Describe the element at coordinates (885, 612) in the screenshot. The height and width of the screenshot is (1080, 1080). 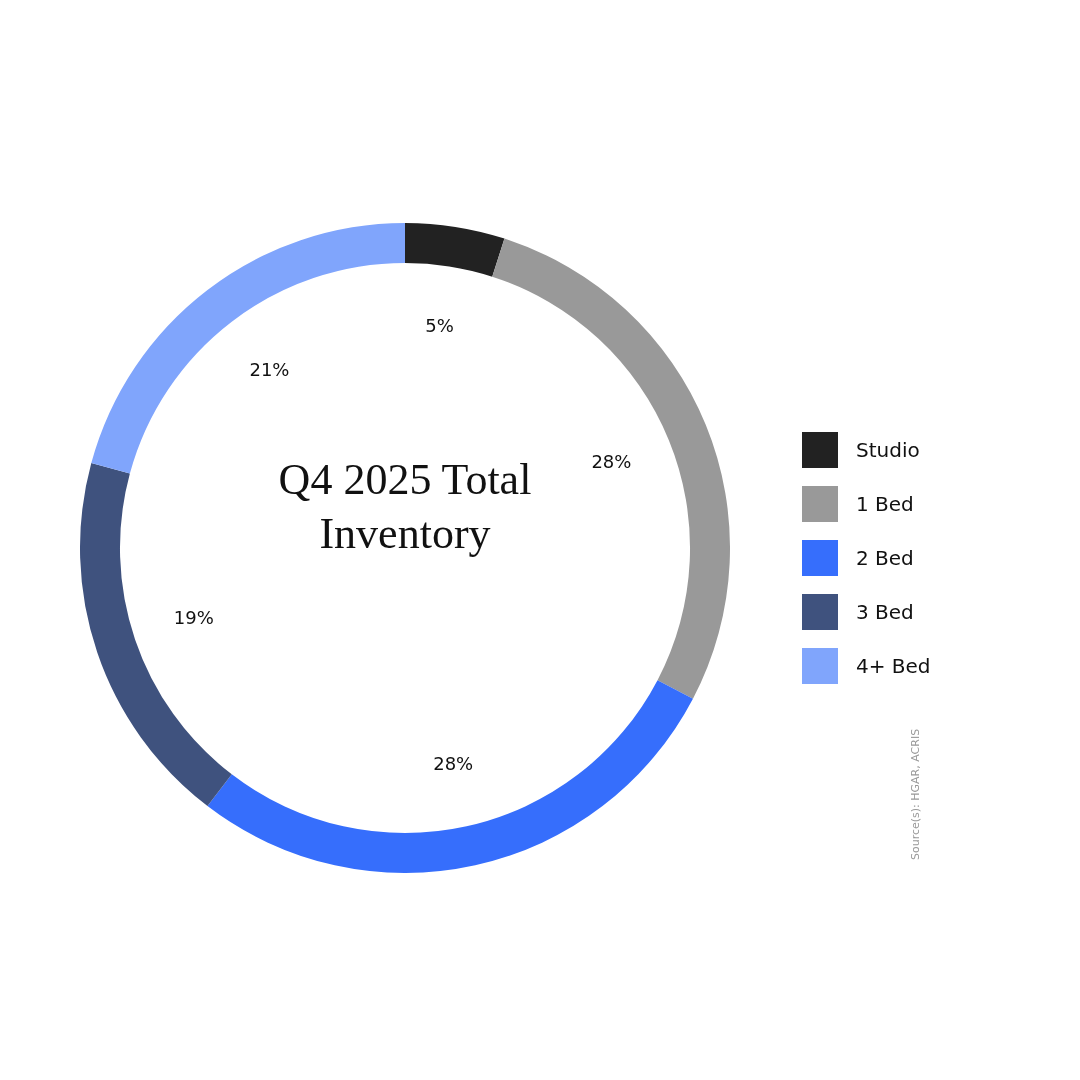
I see `legend-label: 3 Bed` at that location.